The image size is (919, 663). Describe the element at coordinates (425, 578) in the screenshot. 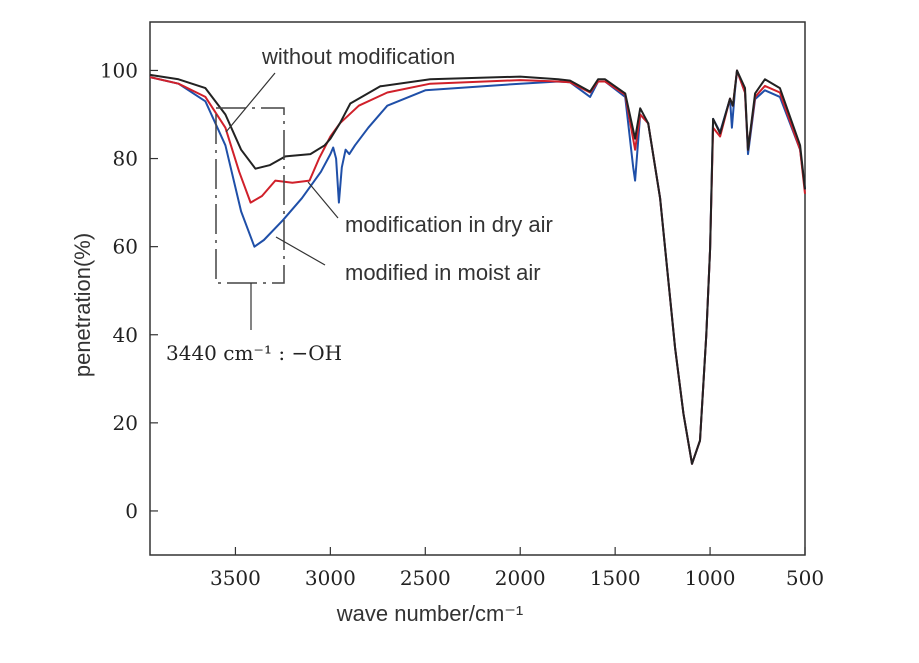

I see `x-tick-label: 2500` at that location.